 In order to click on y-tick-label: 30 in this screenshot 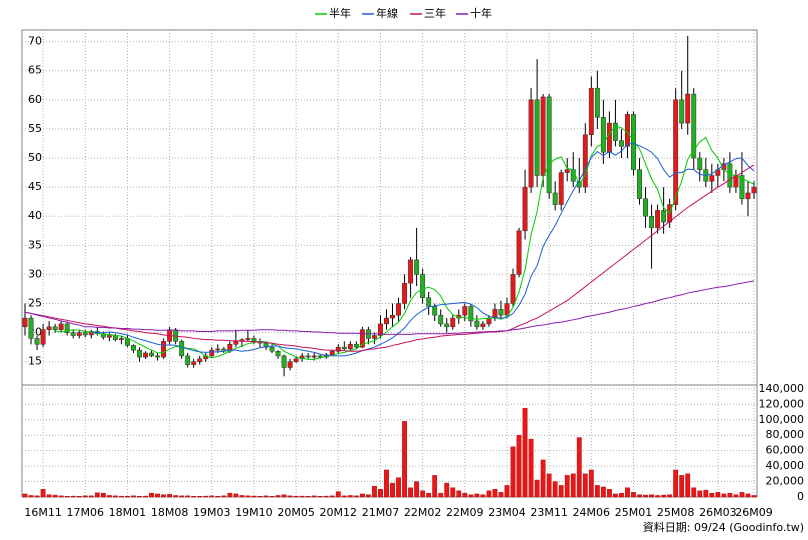, I will do `click(35, 273)`.